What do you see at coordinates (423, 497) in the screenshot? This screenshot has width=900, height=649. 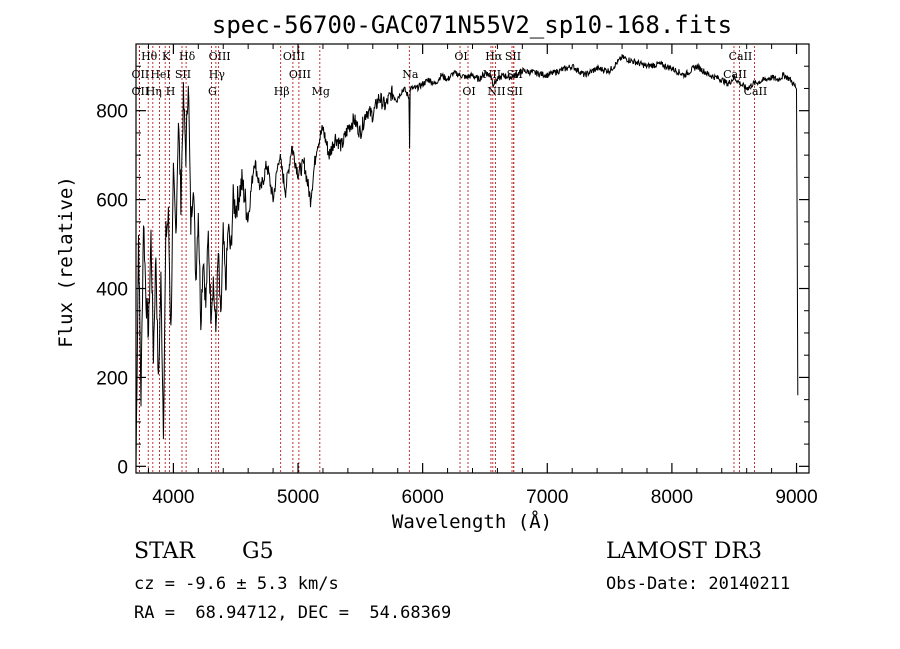 I see `x-tick-label: 6000` at bounding box center [423, 497].